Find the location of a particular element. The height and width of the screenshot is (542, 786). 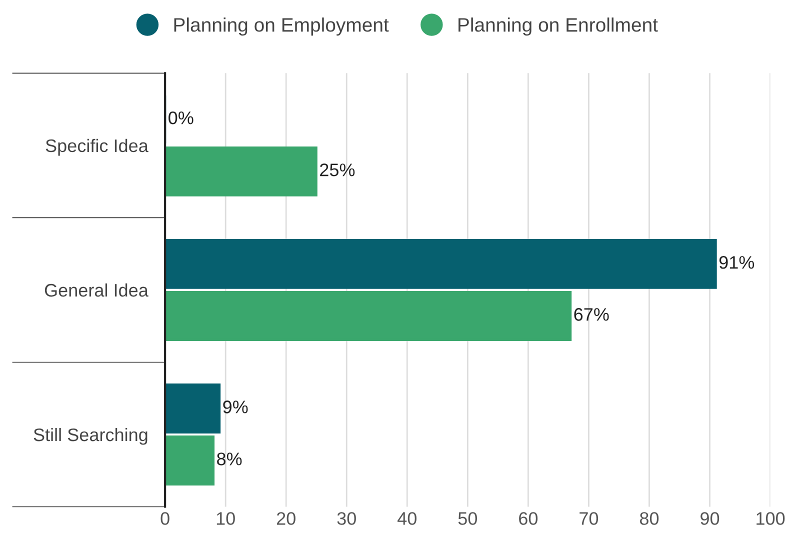

data-label: 0% is located at coordinates (181, 117).